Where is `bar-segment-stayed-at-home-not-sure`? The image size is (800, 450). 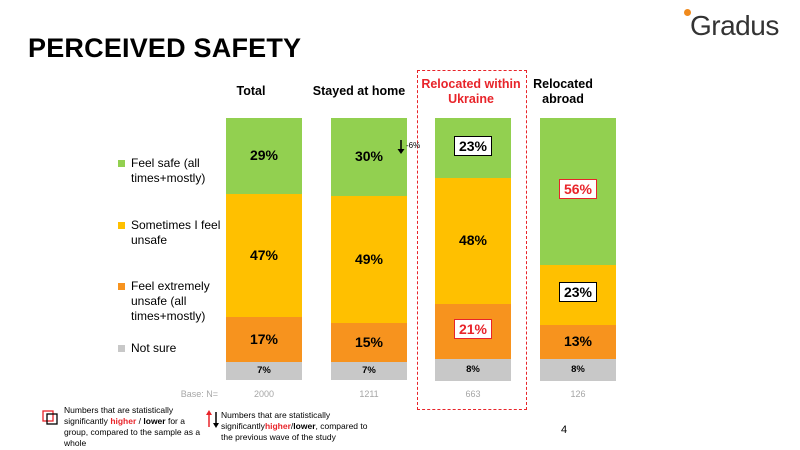
bar-segment-stayed-at-home-not-sure is located at coordinates (369, 371).